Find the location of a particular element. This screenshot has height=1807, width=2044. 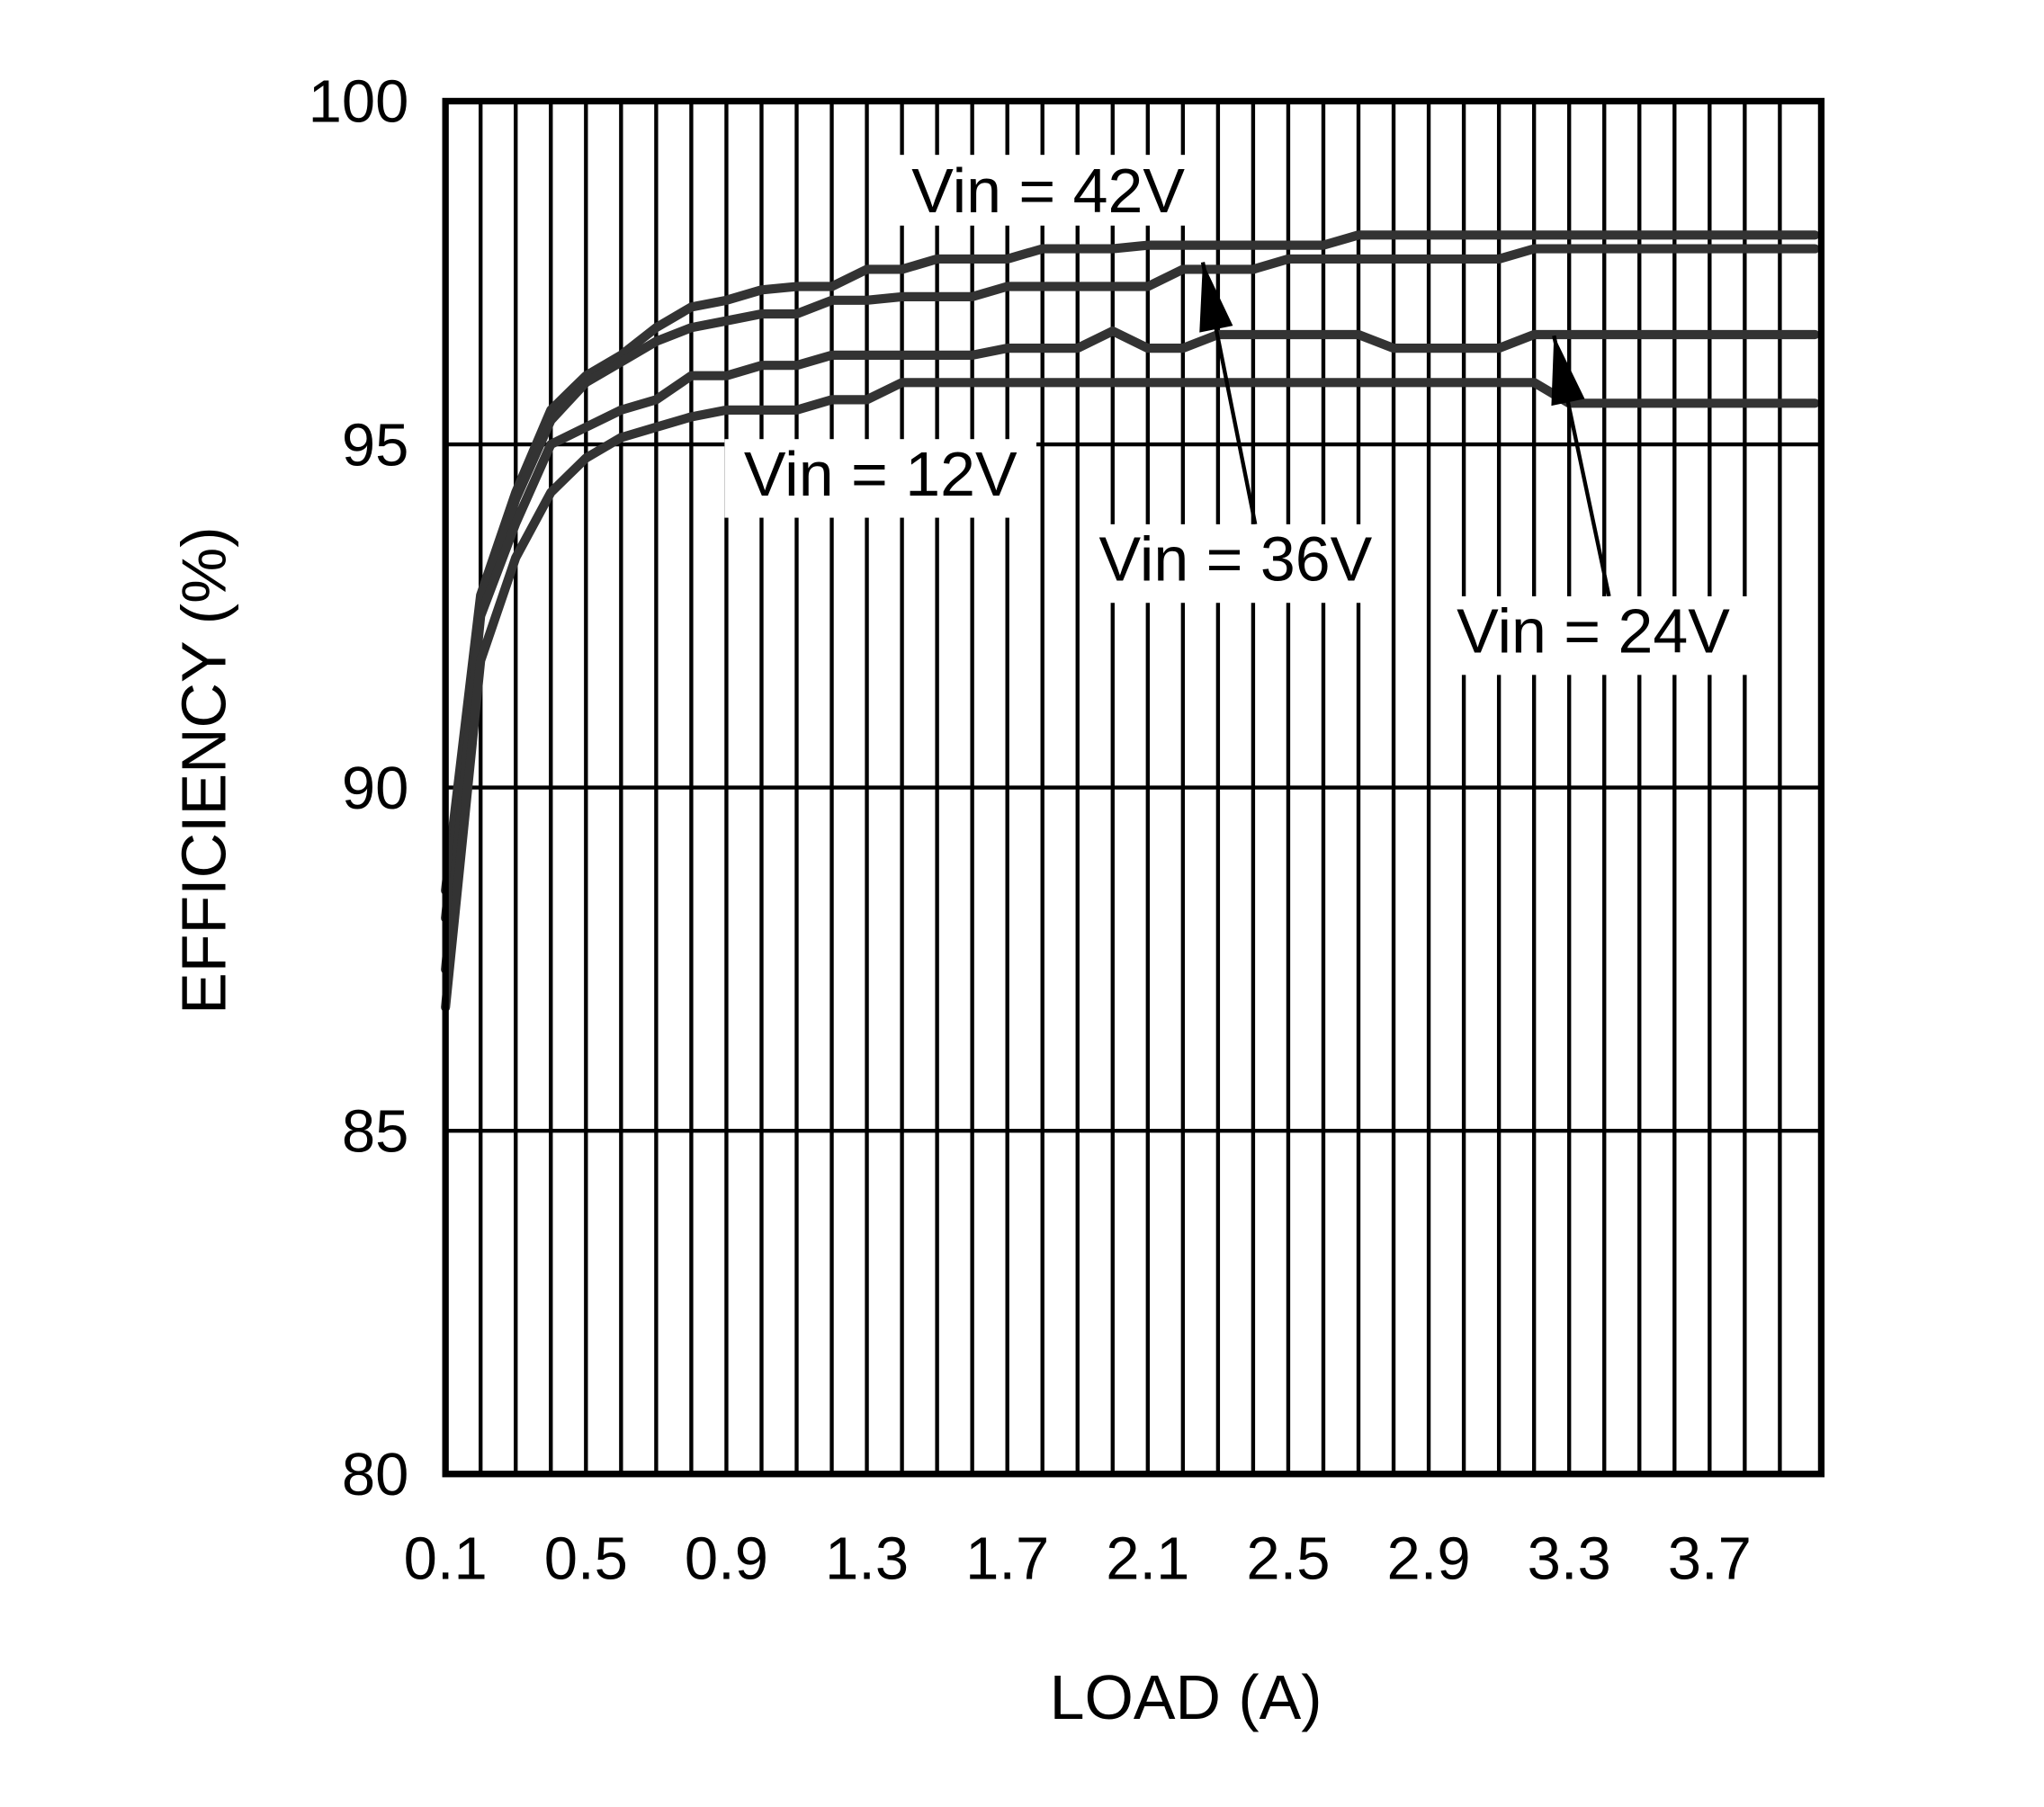

x-axis-label: LOAD (A) is located at coordinates (1186, 1697).